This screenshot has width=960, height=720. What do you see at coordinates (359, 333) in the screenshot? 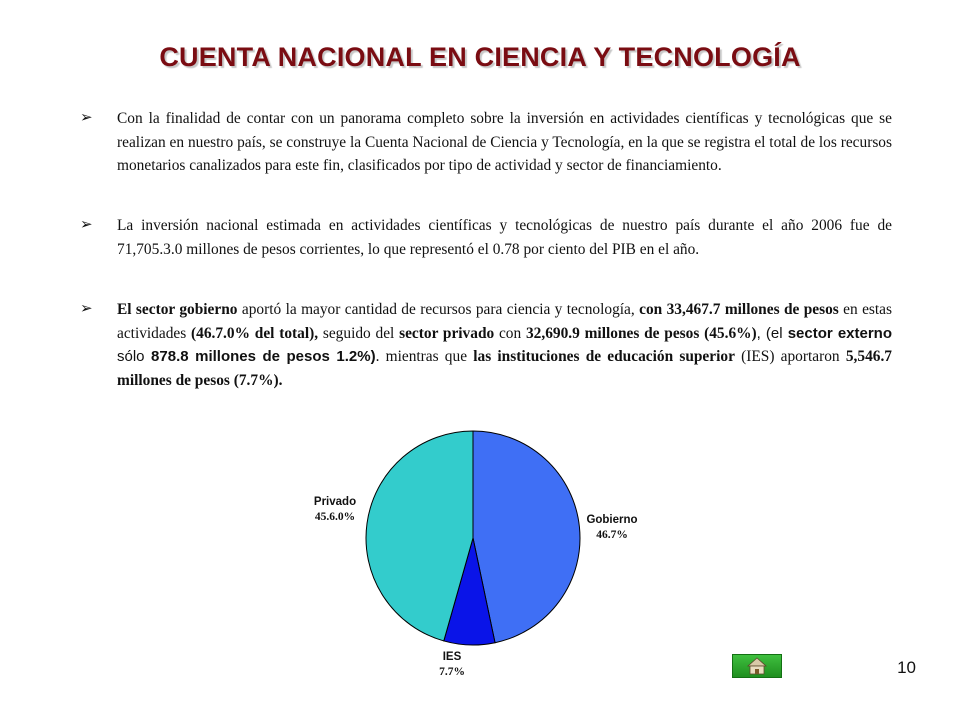
I see `text-run: seguido del` at bounding box center [359, 333].